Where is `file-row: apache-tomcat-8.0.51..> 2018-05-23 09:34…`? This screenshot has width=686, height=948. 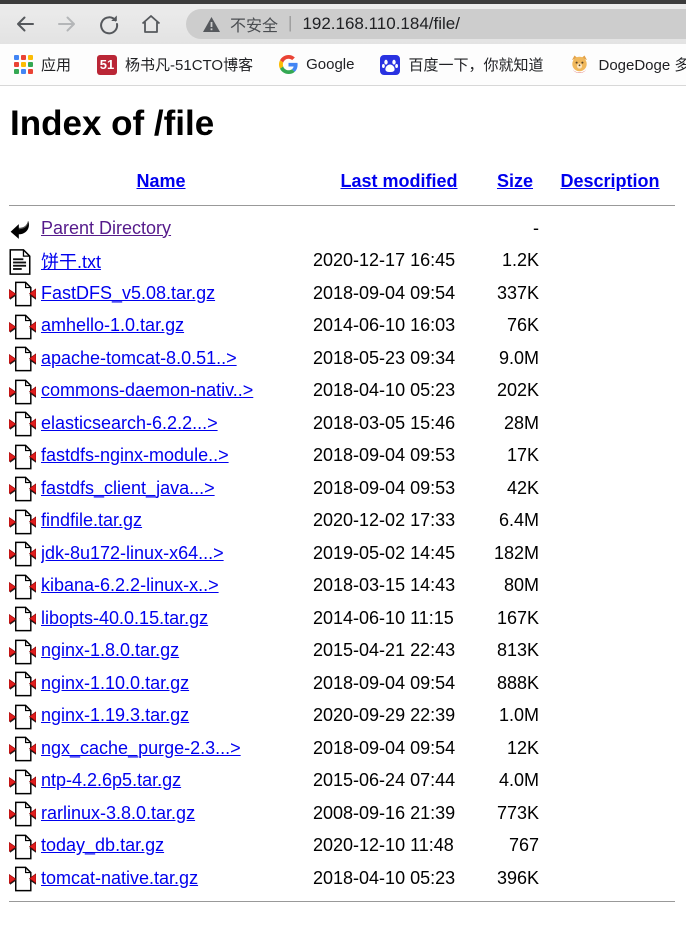
file-row: apache-tomcat-8.0.51..> 2018-05-23 09:34… is located at coordinates (342, 358).